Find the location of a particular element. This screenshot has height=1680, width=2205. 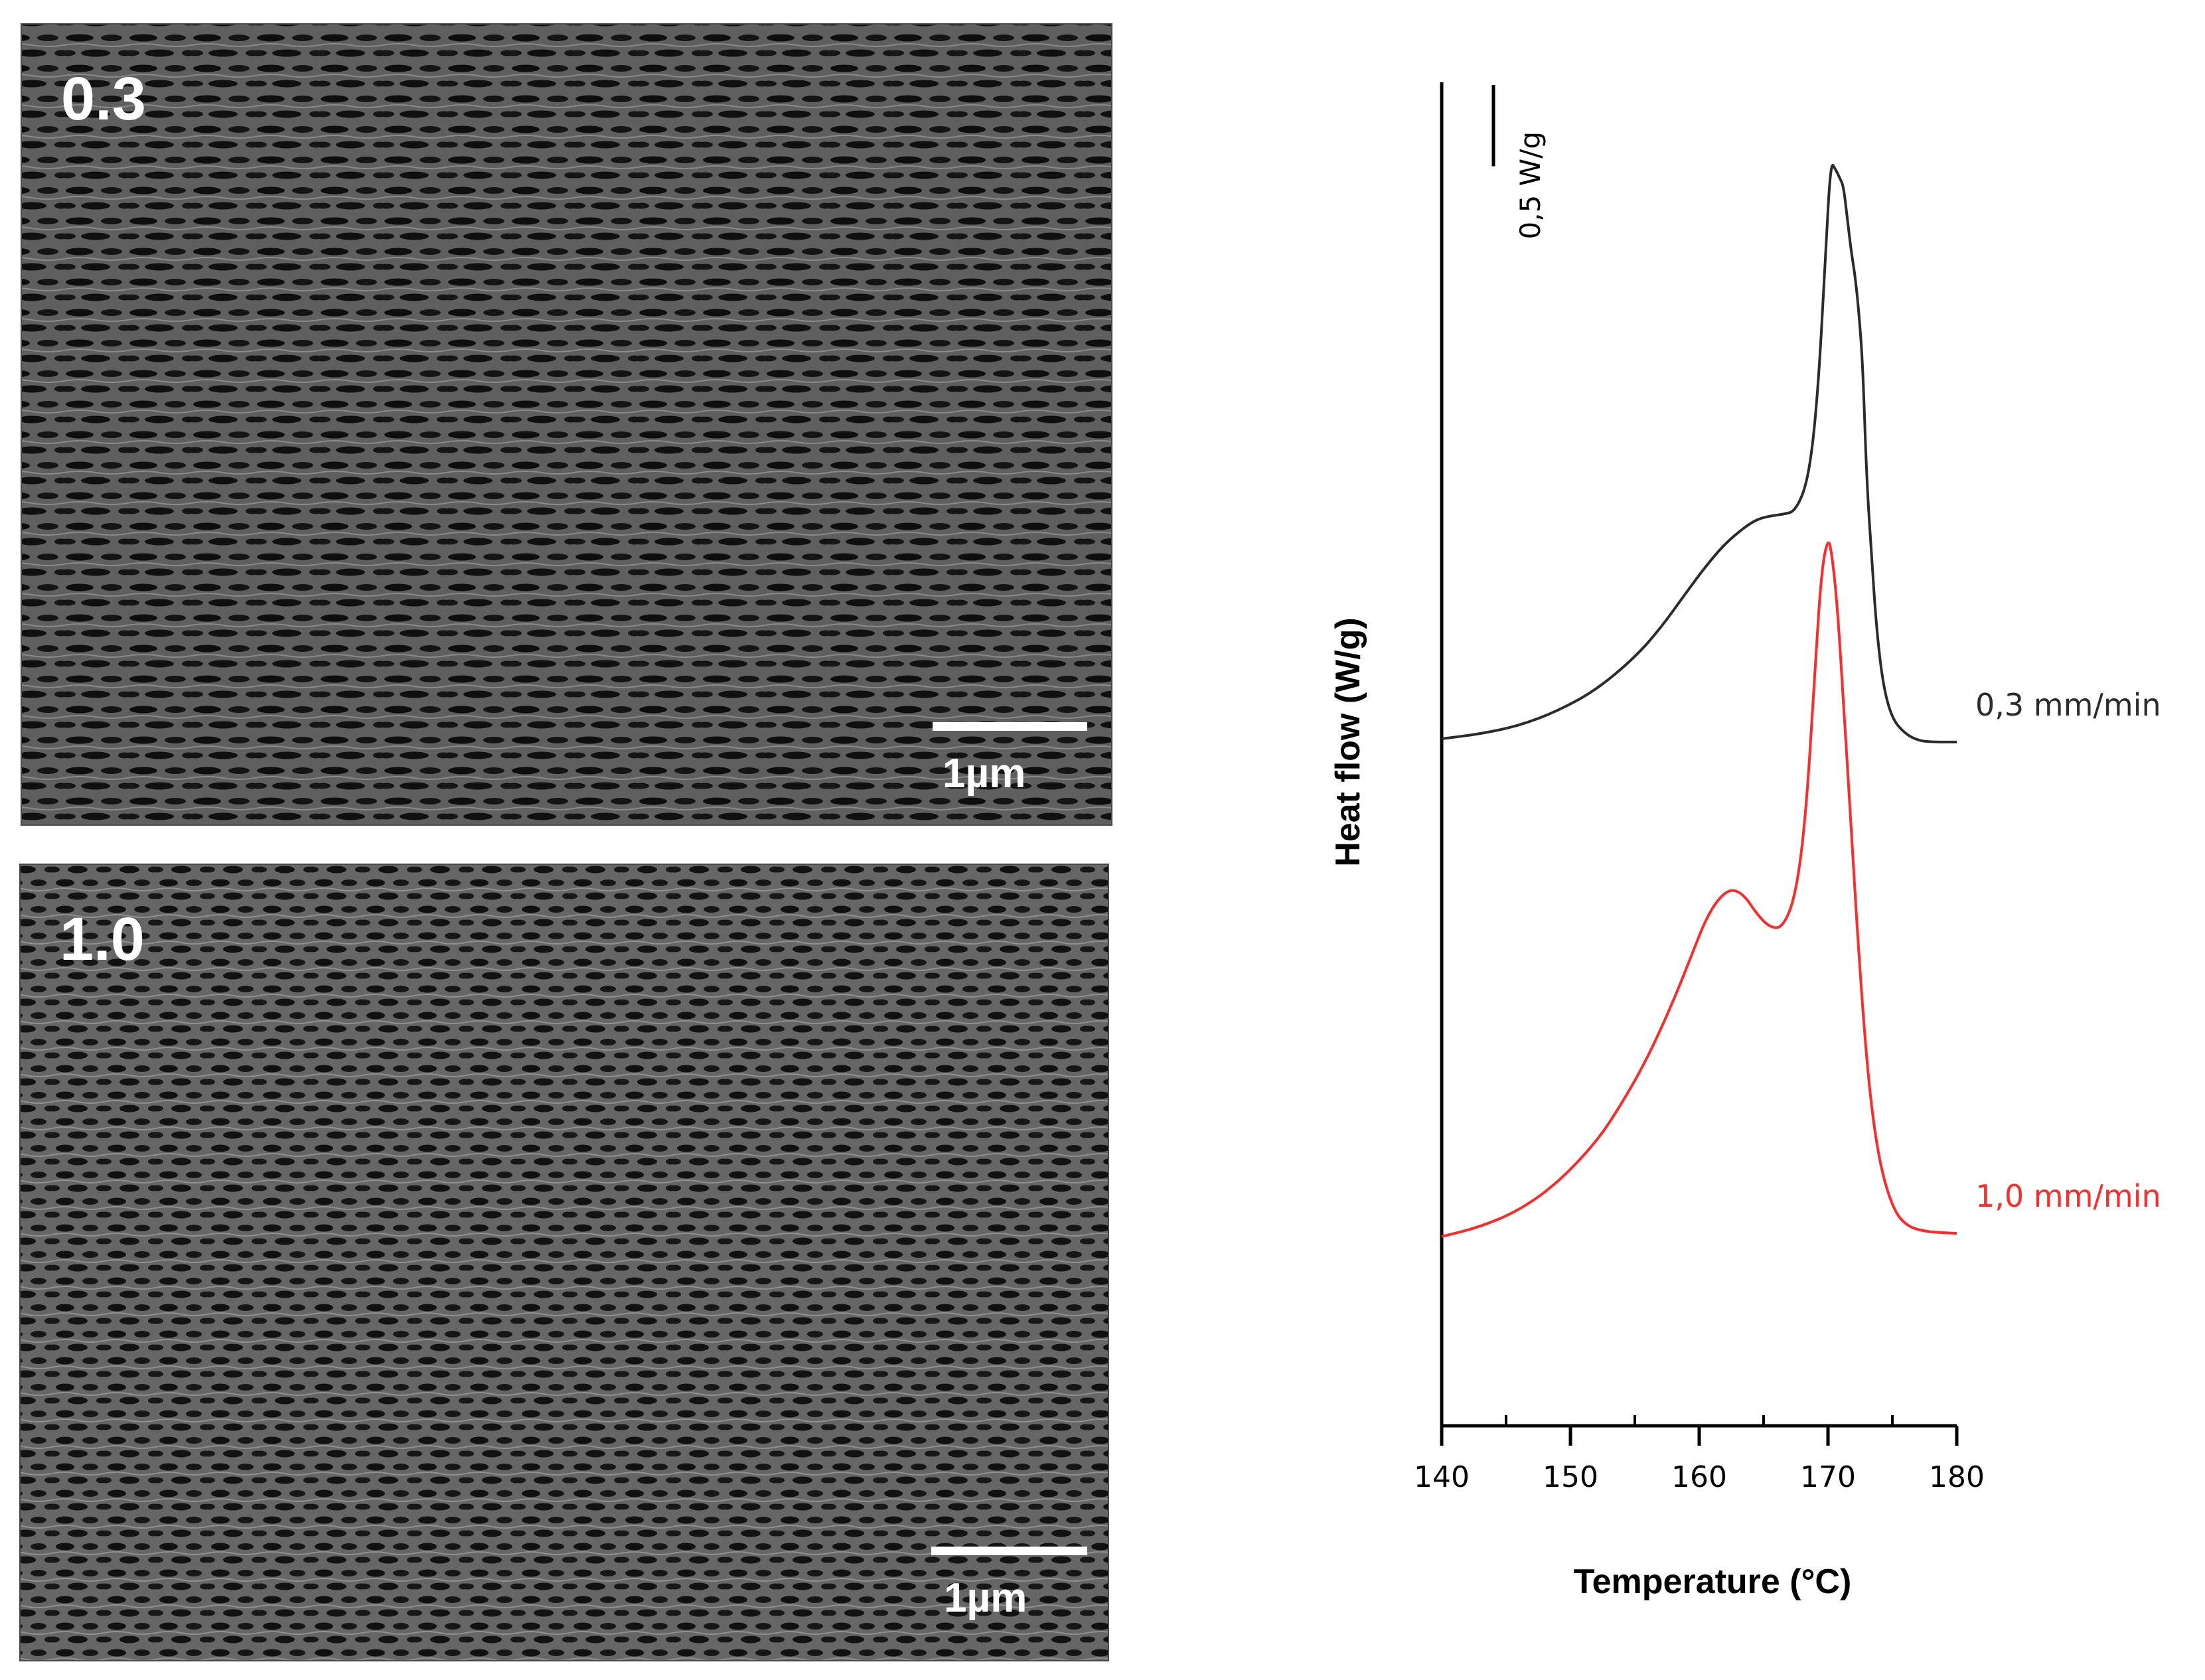

y-axis-label: Heat flow (W/g) is located at coordinates (1348, 742).